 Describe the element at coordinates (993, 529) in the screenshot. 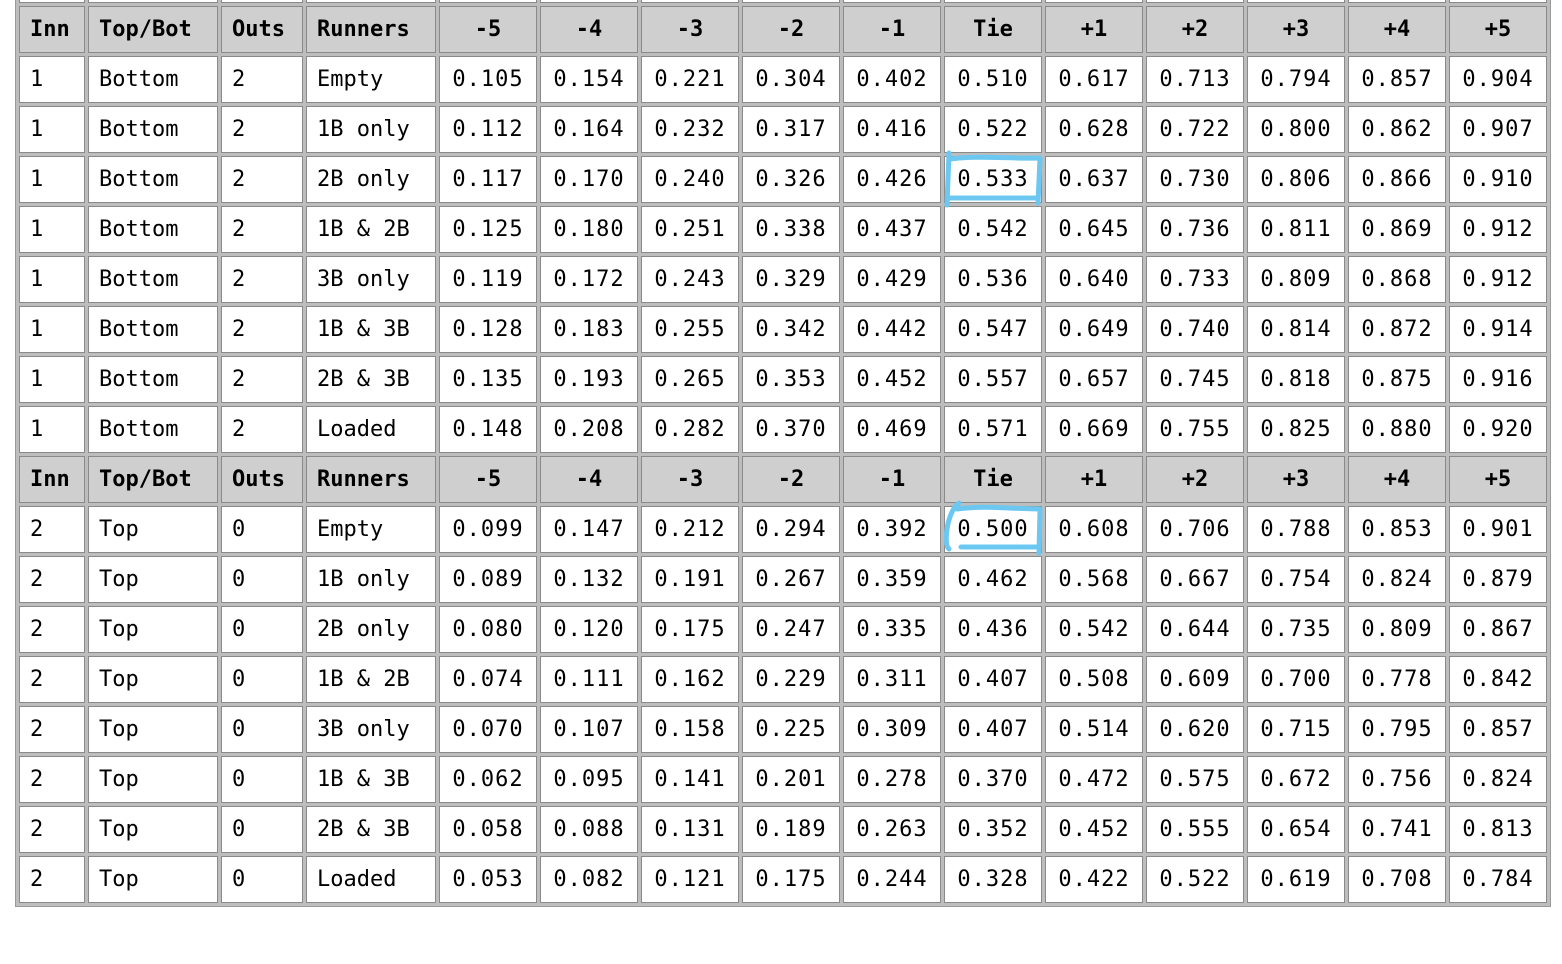

I see `cell-win-probability: 0.500` at that location.